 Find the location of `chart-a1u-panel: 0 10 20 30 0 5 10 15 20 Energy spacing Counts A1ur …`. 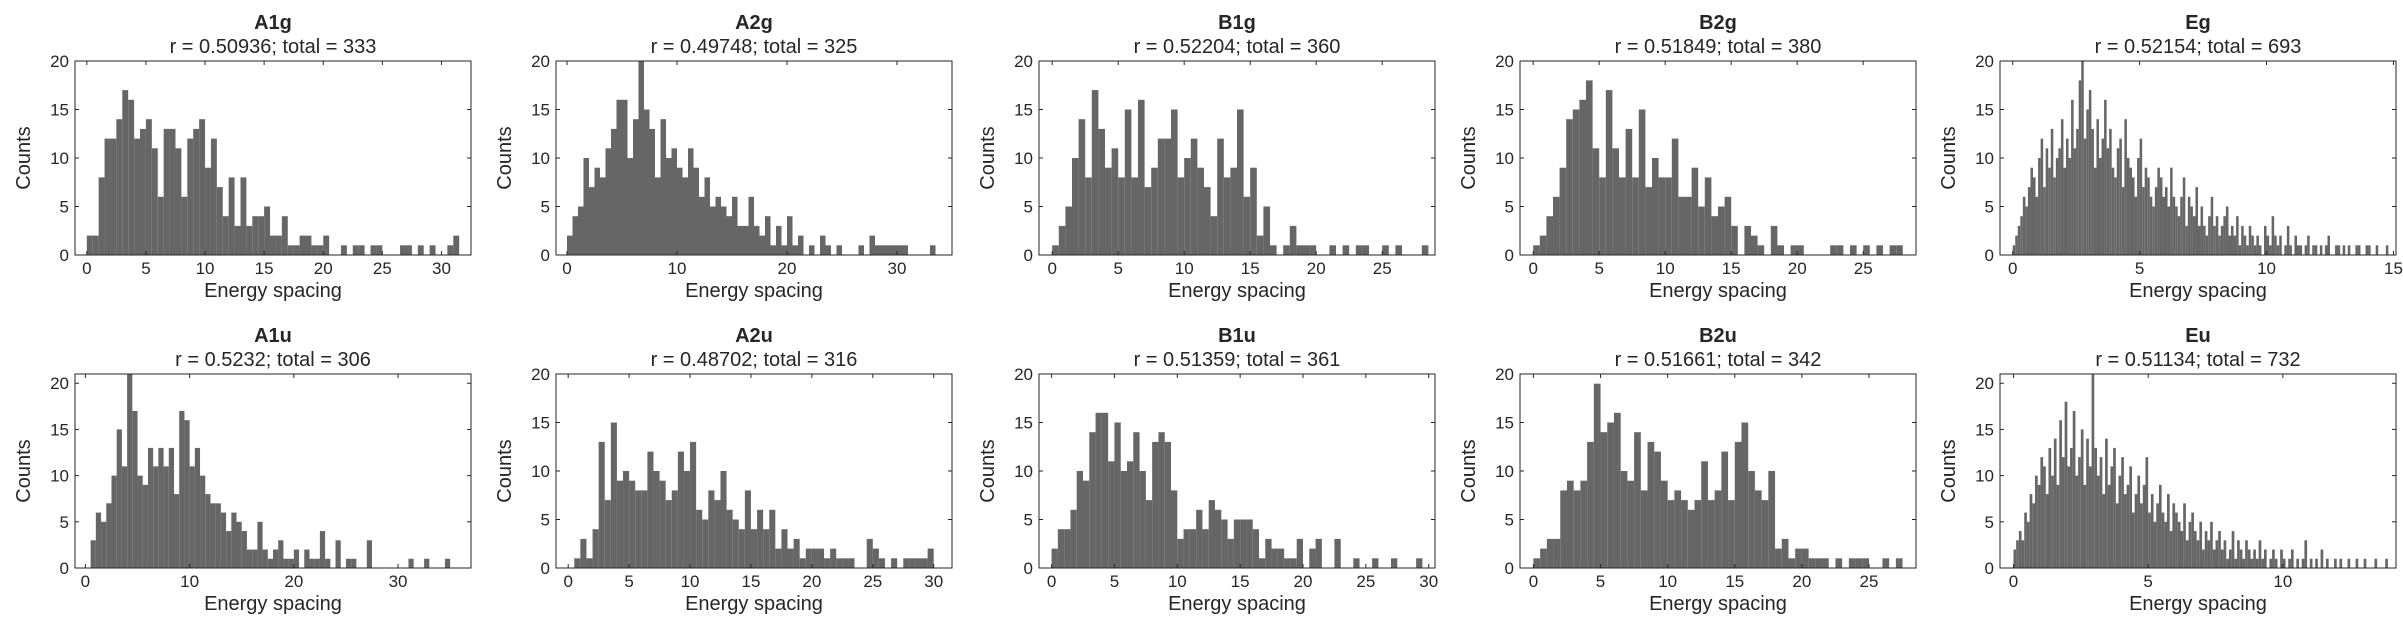

chart-a1u-panel: 0 10 20 30 0 5 10 15 20 Energy spacing Counts A1ur … is located at coordinates (242, 470).